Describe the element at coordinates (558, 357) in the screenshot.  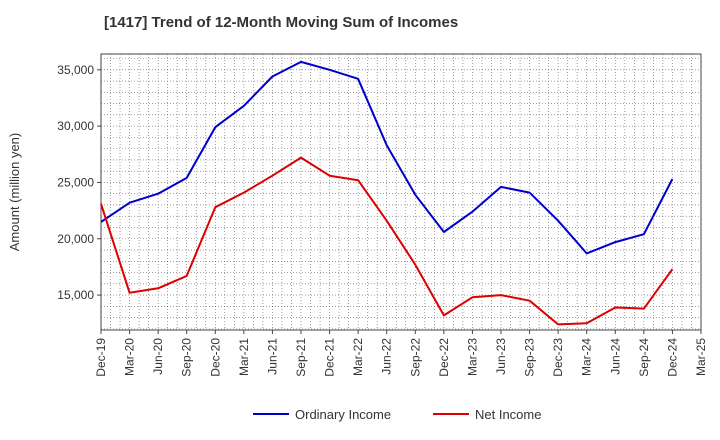
I see `x-tick-label: Dec-23` at that location.